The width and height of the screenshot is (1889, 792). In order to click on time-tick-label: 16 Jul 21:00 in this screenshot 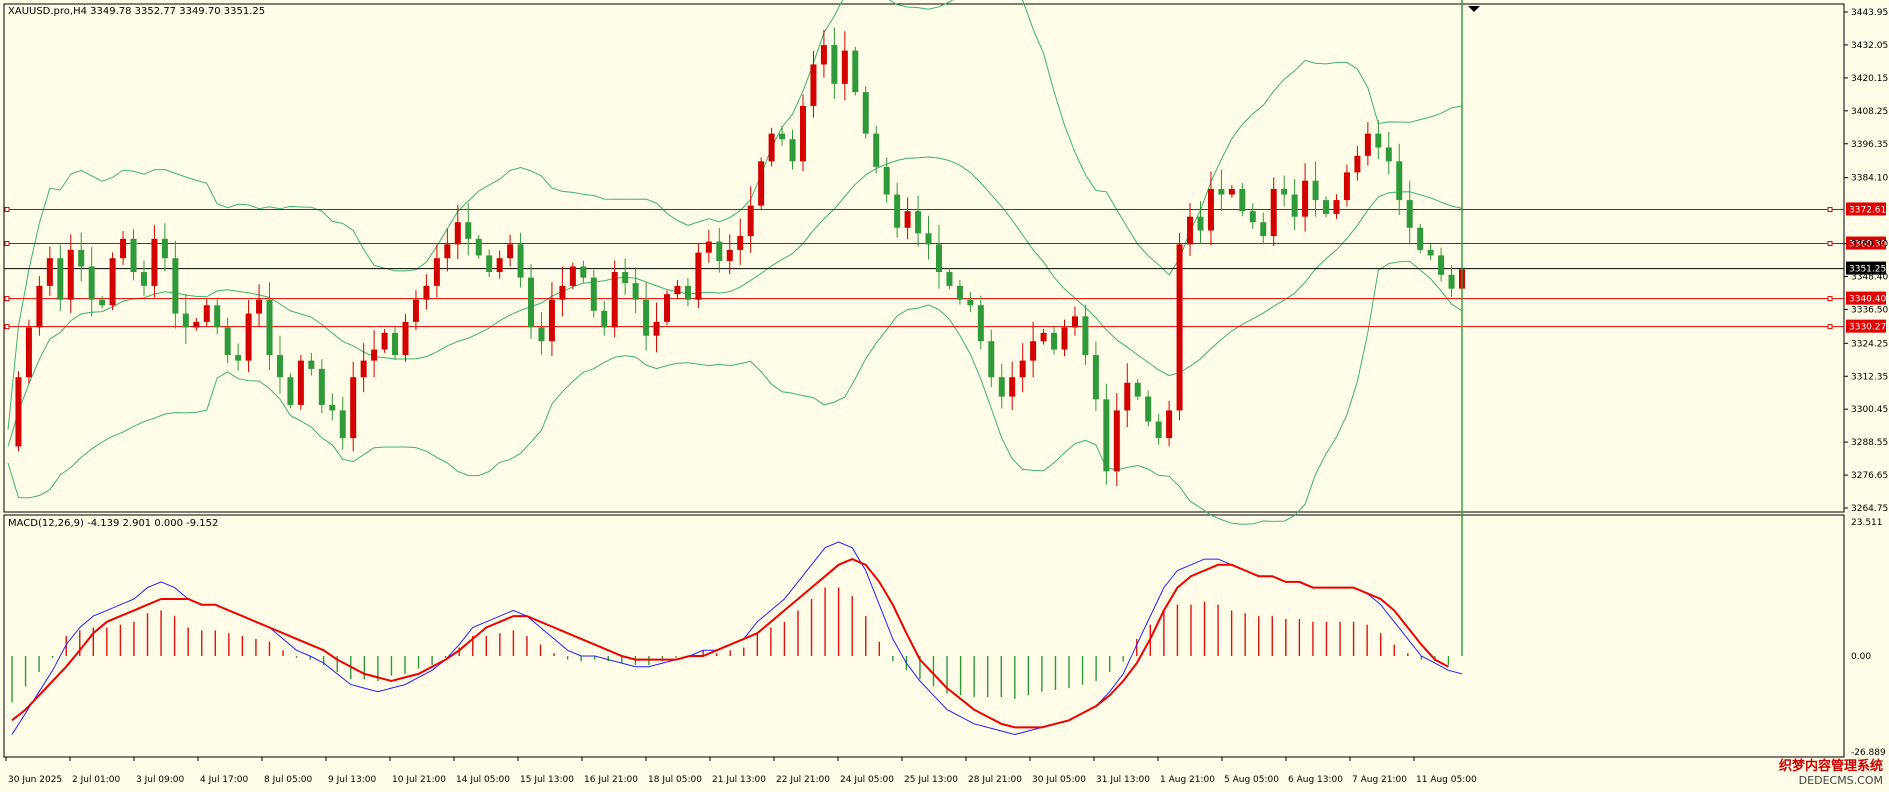, I will do `click(611, 780)`.